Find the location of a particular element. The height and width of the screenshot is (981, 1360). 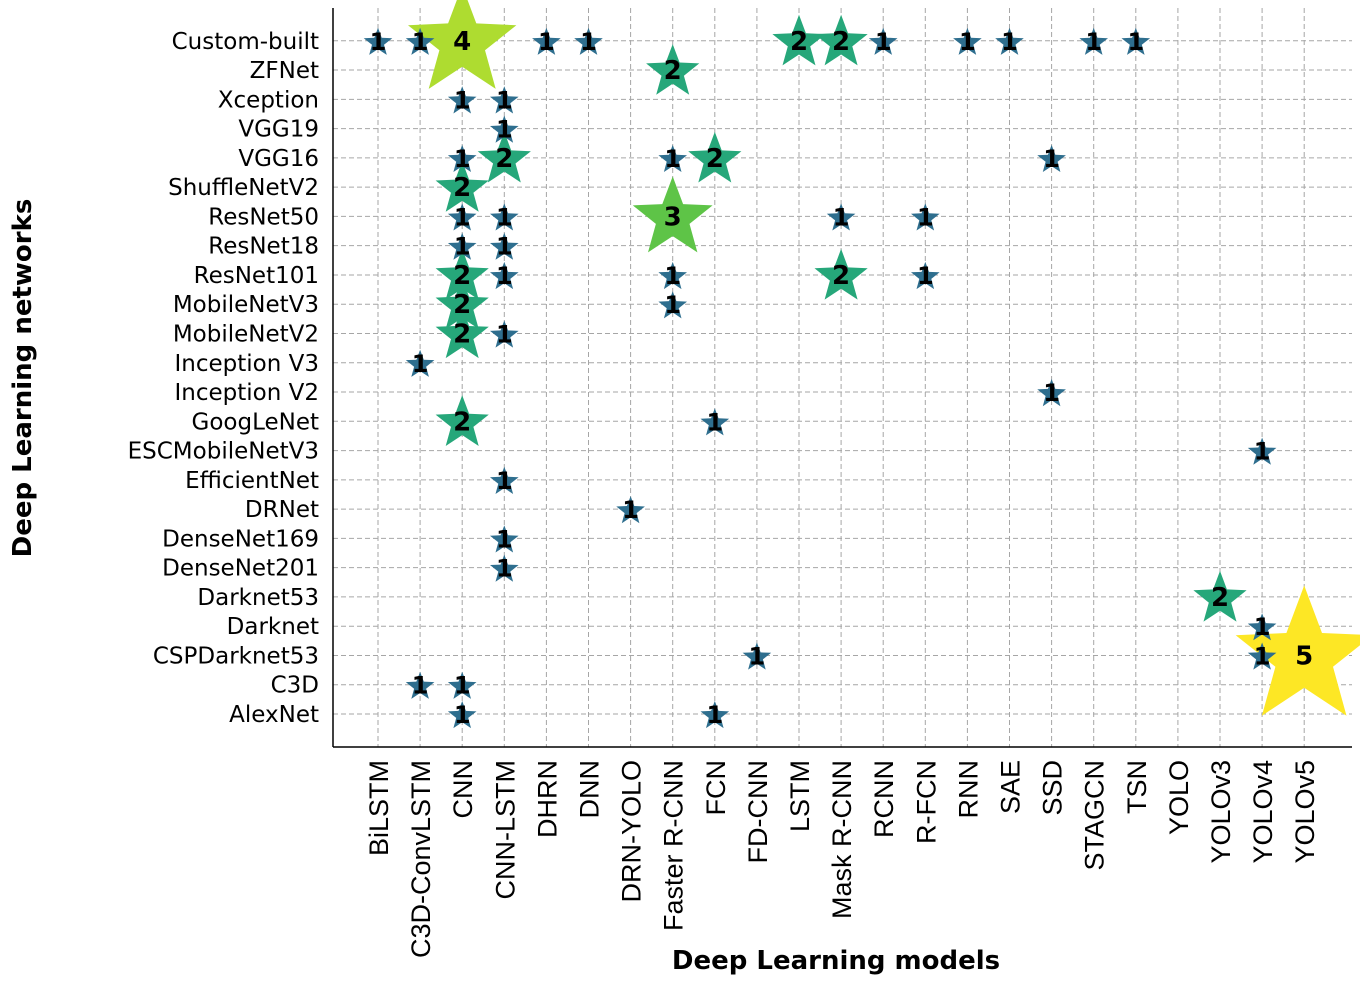

x-tick-label: DNN is located at coordinates (590, 789).